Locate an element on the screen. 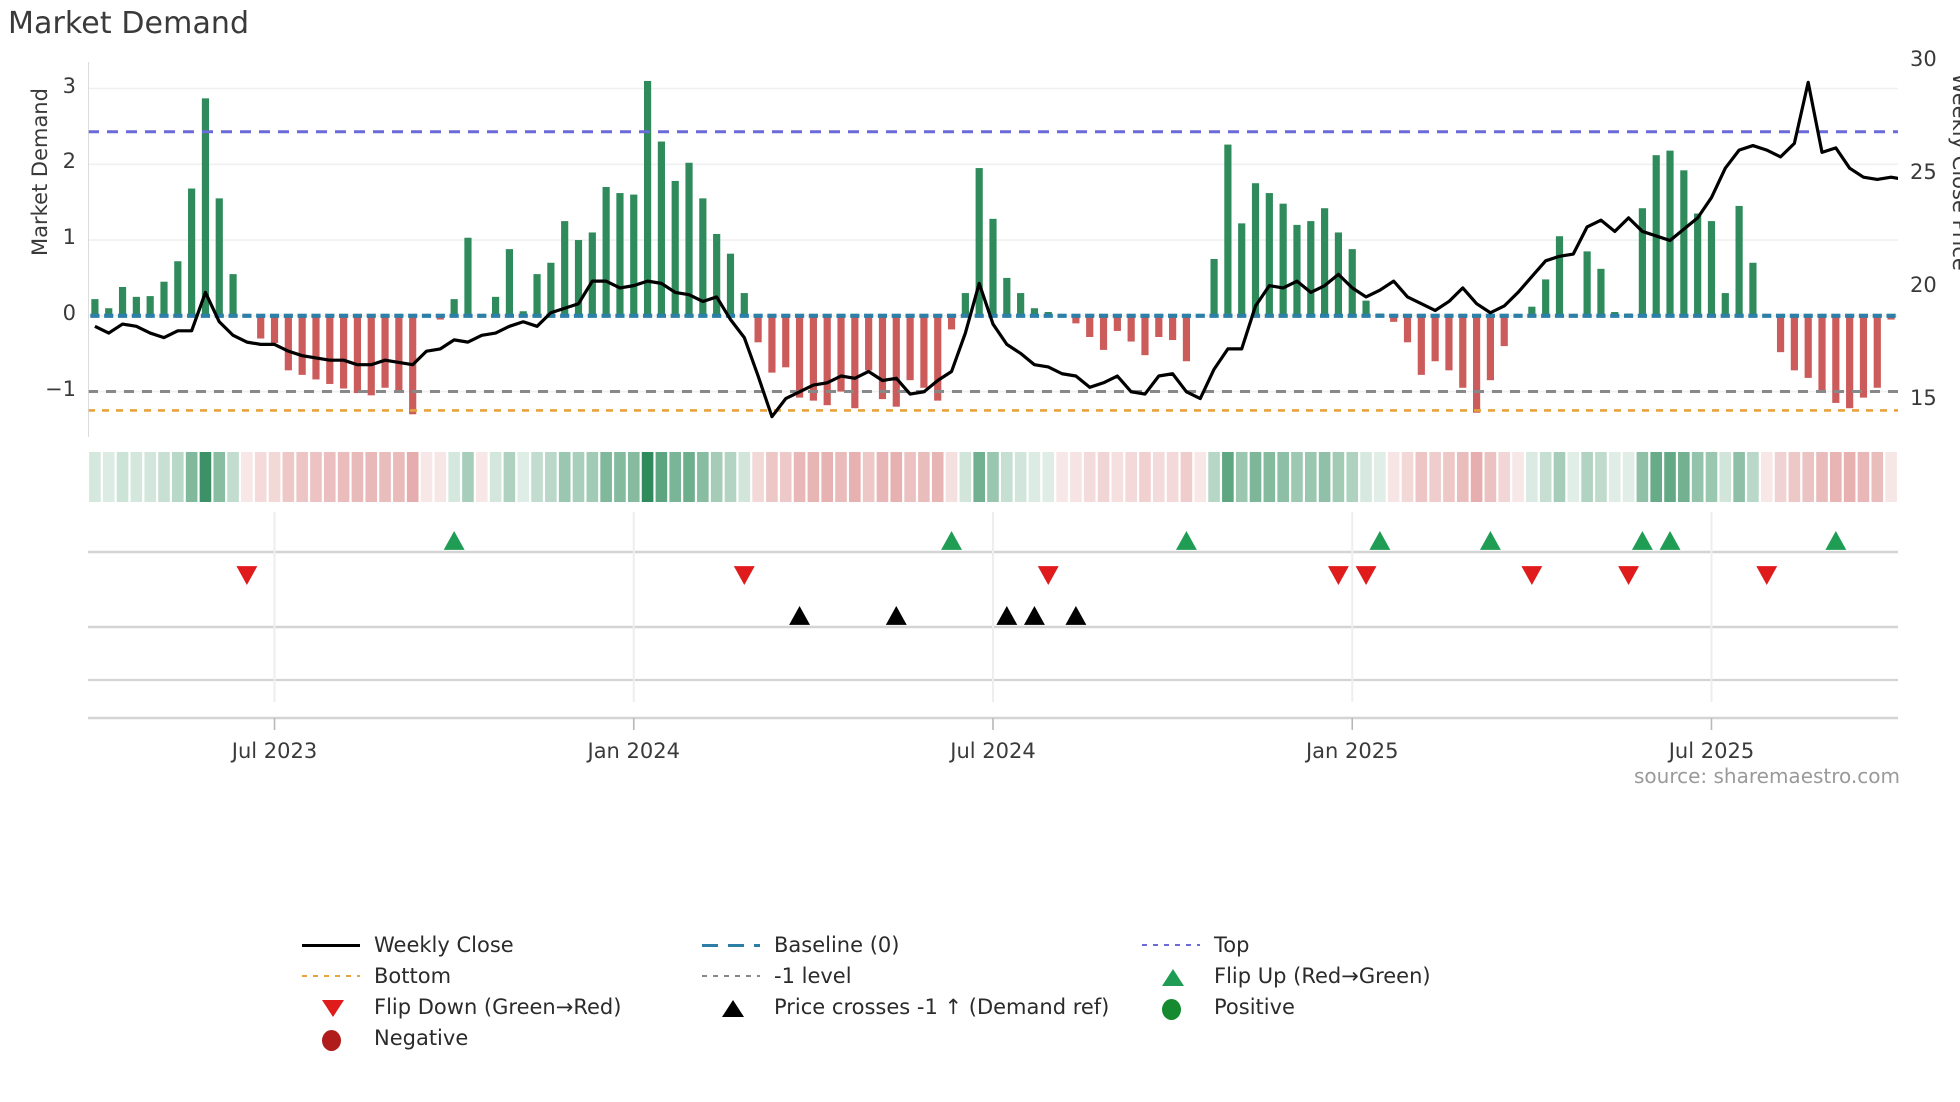 The image size is (1960, 1102). triangle-down-red-icon is located at coordinates (331, 1008).